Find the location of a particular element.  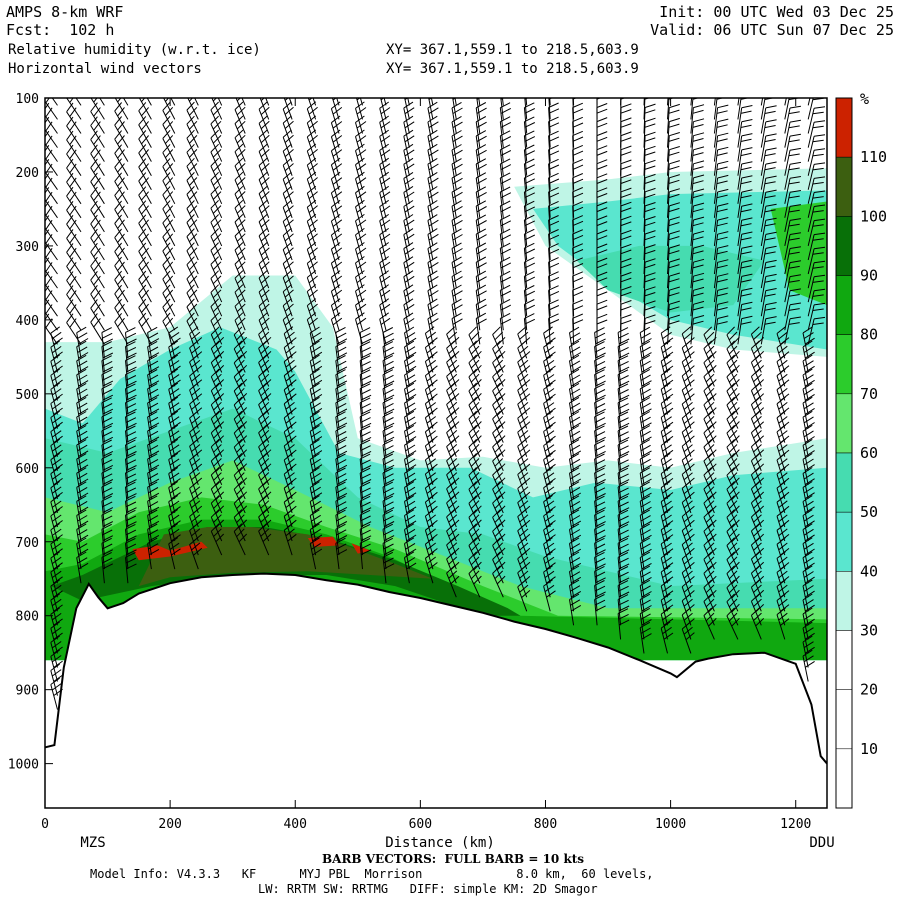

y-tick-label: 600 is located at coordinates (27, 469).